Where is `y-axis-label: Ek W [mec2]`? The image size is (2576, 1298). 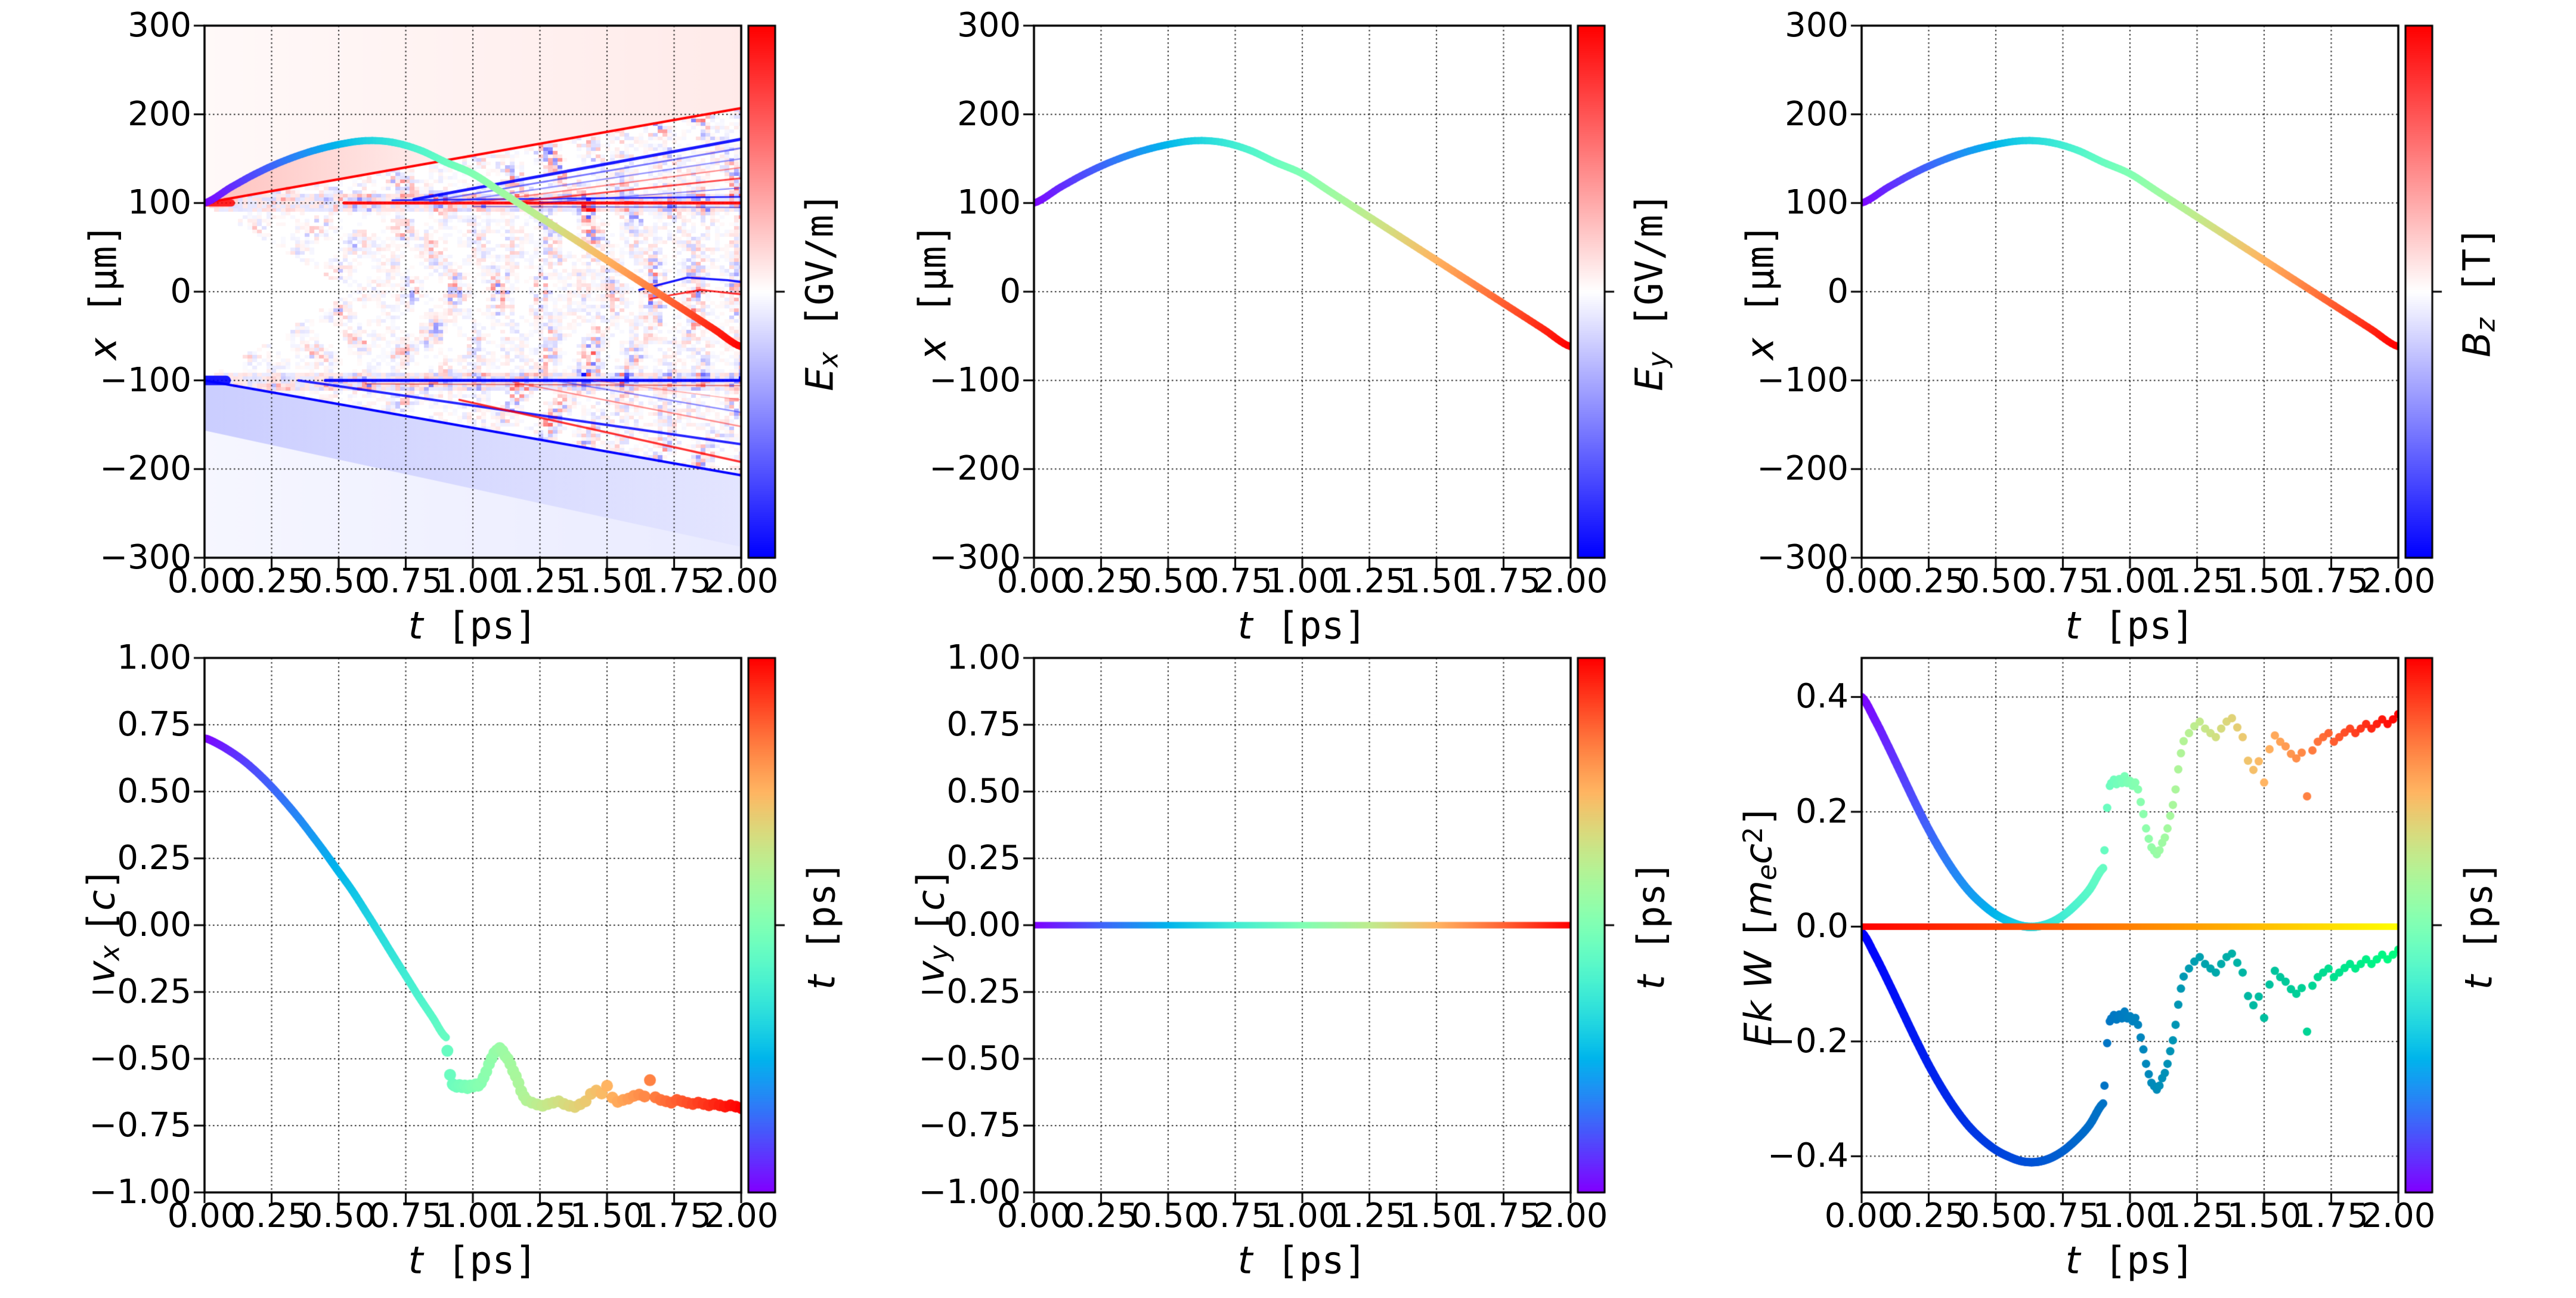 y-axis-label: Ek W [mec2] is located at coordinates (1760, 925).